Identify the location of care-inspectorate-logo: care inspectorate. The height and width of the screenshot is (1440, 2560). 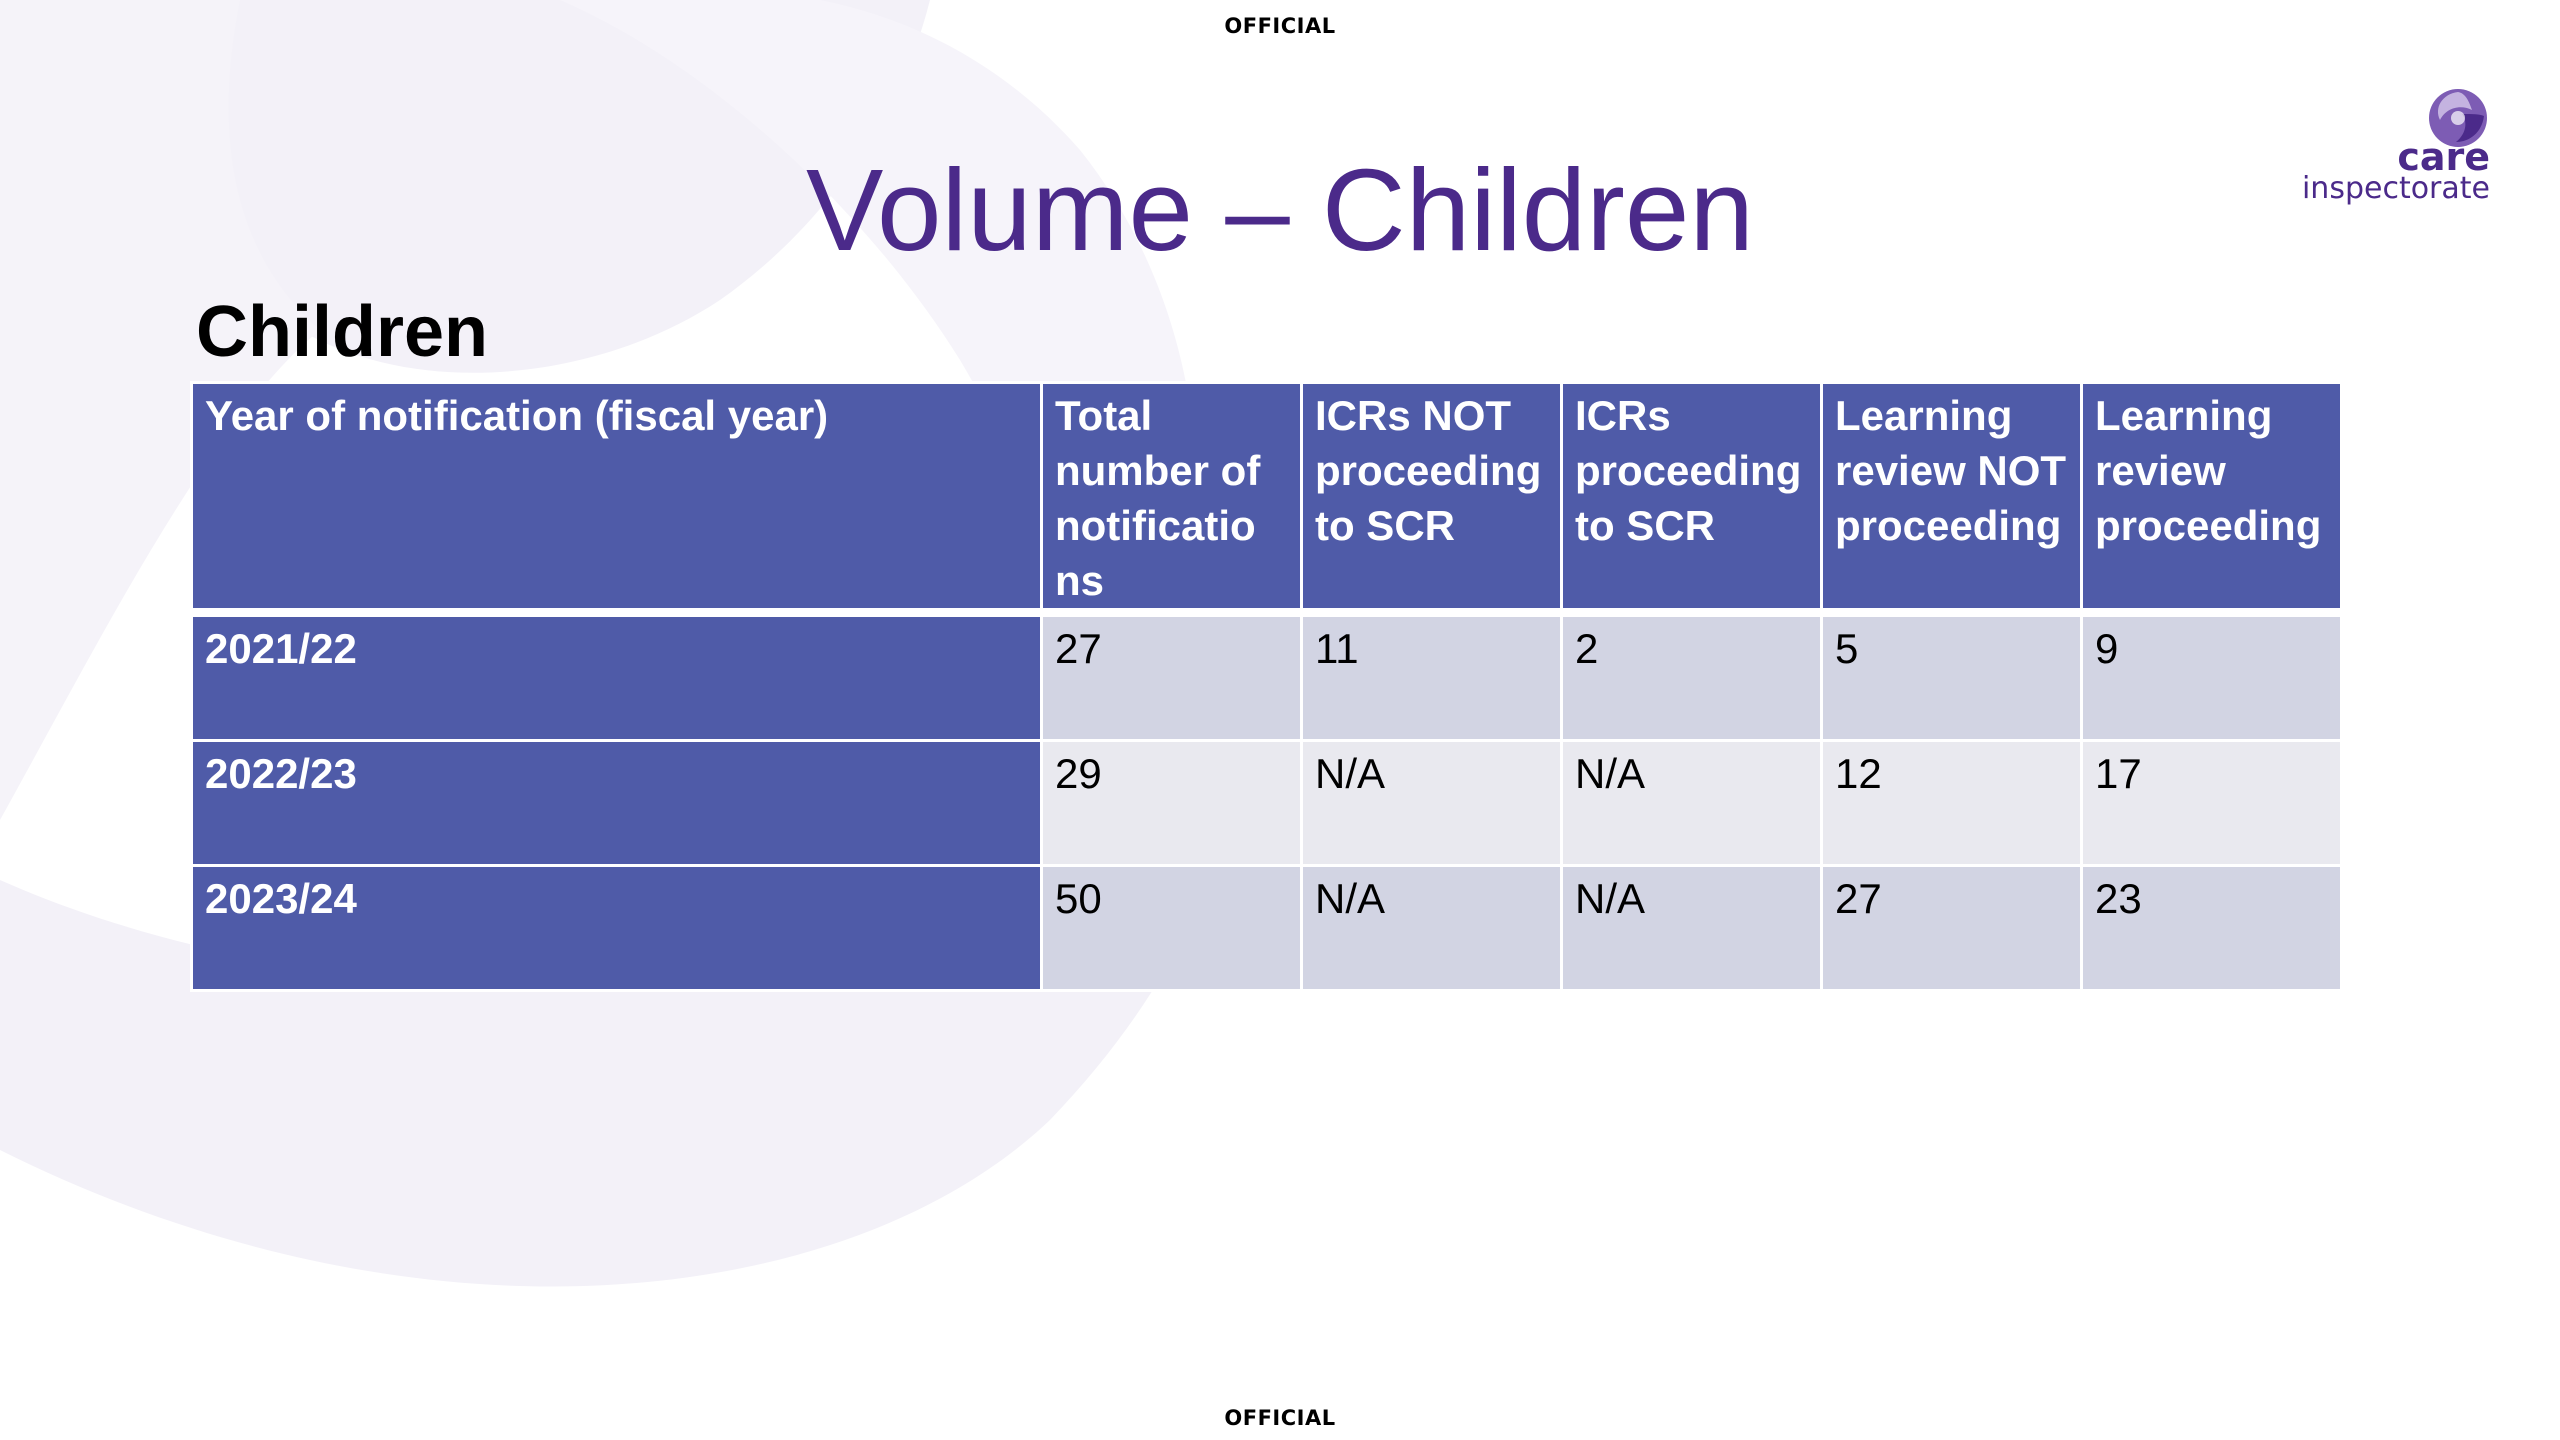
(2400, 151).